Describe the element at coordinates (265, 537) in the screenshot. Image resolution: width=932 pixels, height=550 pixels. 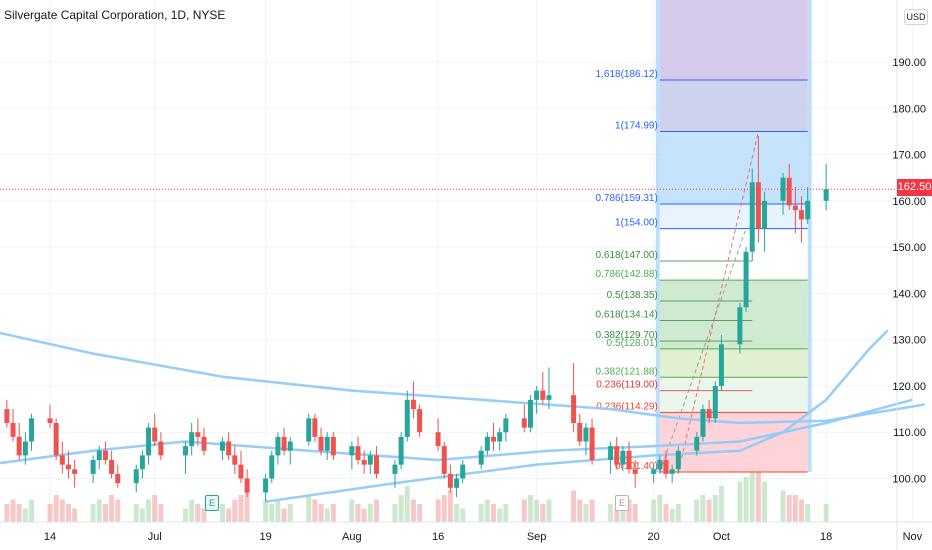
I see `time-tick-label: 19` at that location.